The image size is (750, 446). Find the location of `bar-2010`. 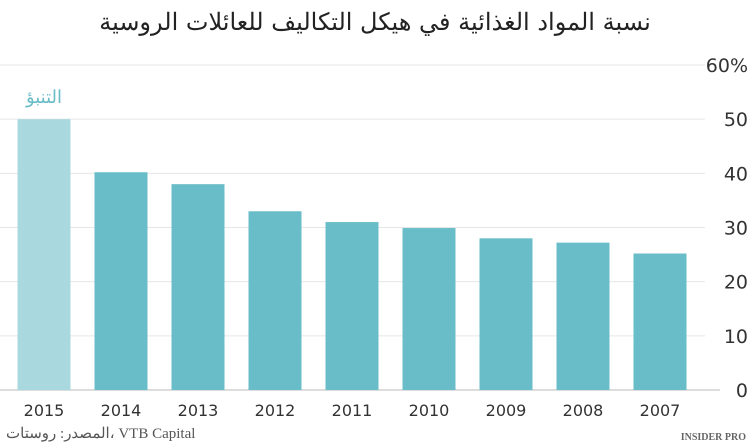

bar-2010 is located at coordinates (429, 309).